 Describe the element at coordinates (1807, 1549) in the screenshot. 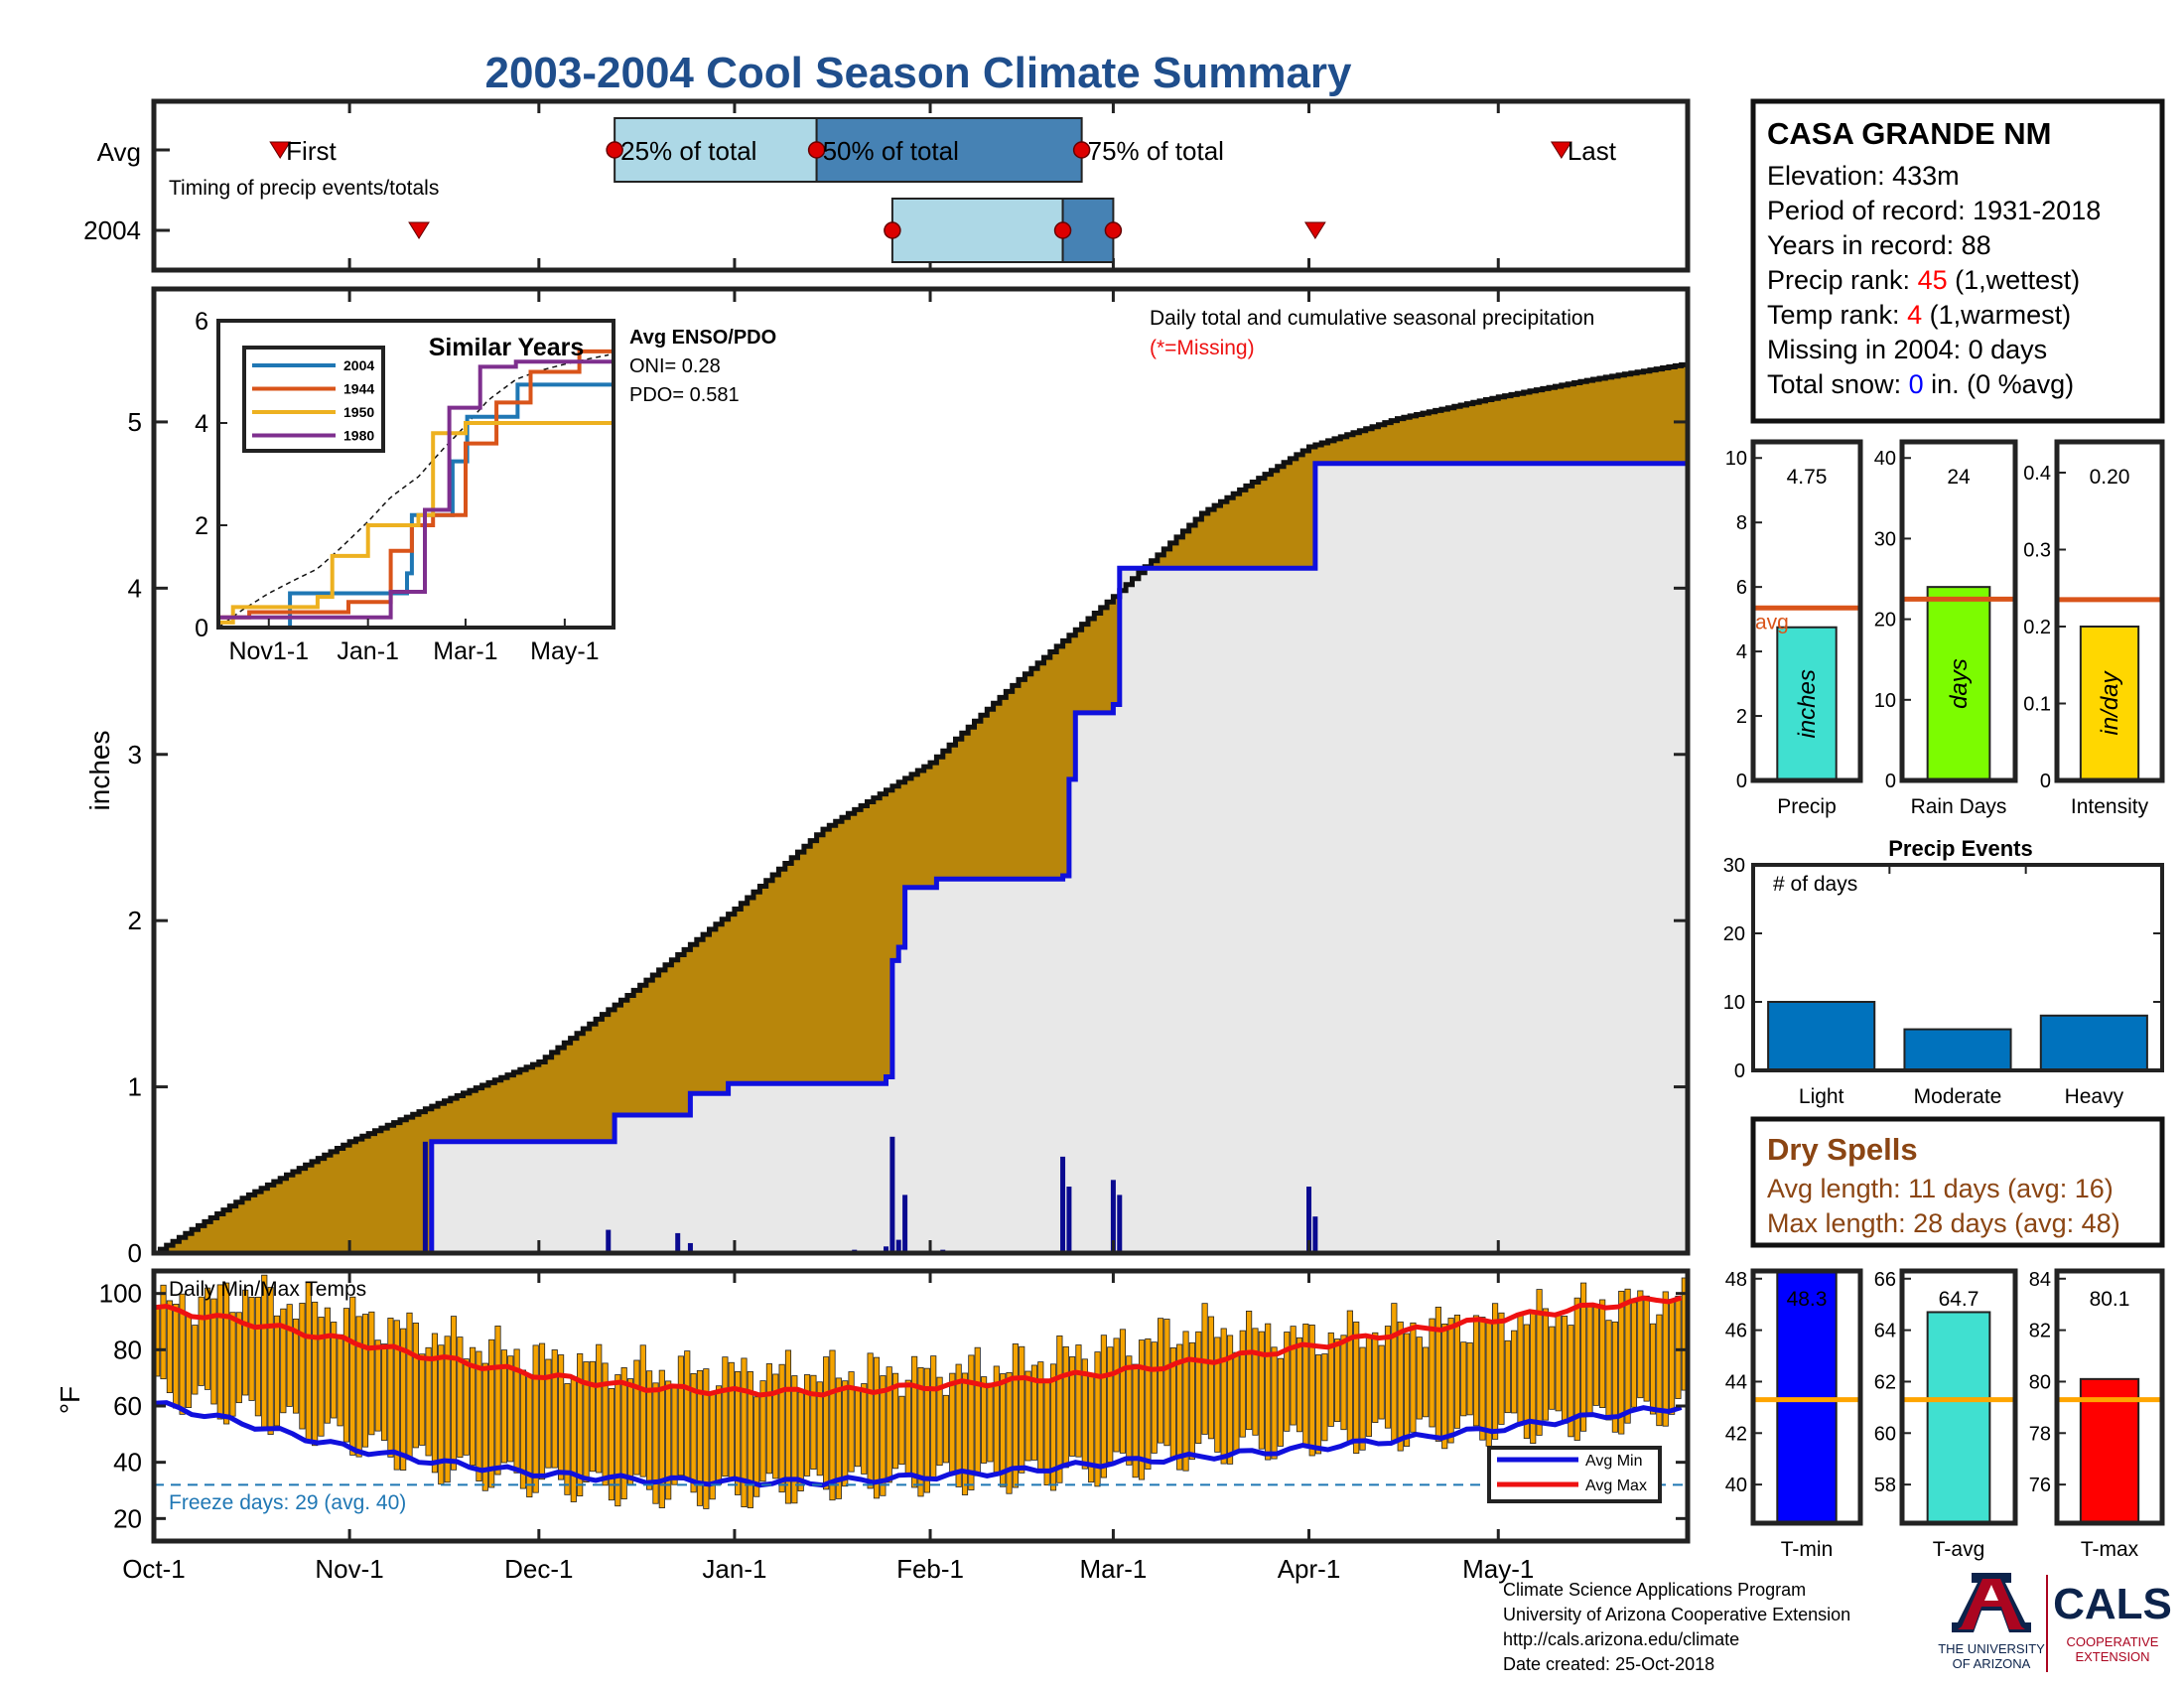

I see `tmin-label: T-min` at that location.